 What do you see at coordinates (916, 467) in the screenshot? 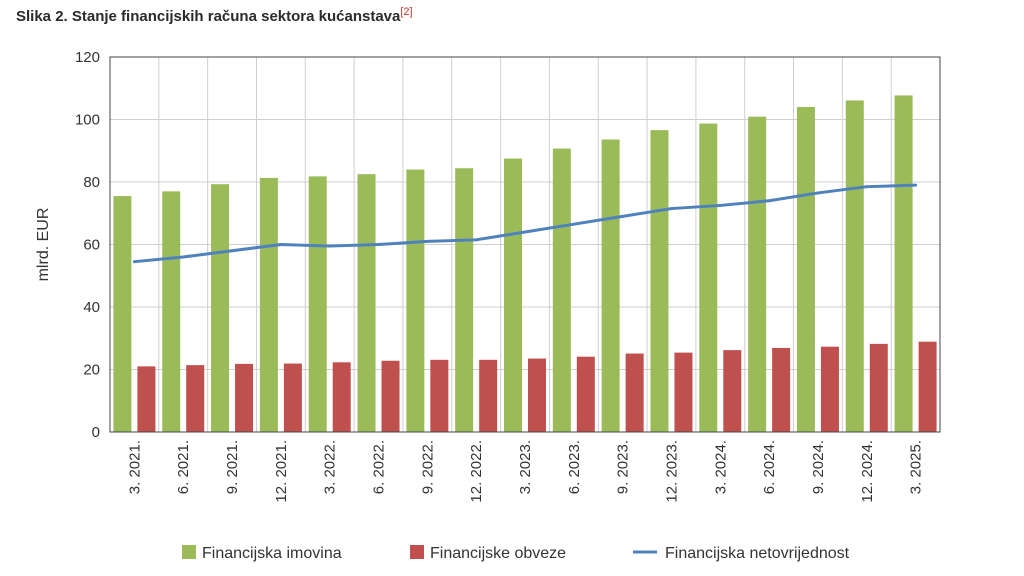
I see `x-tick-label: 3. 2025.` at bounding box center [916, 467].